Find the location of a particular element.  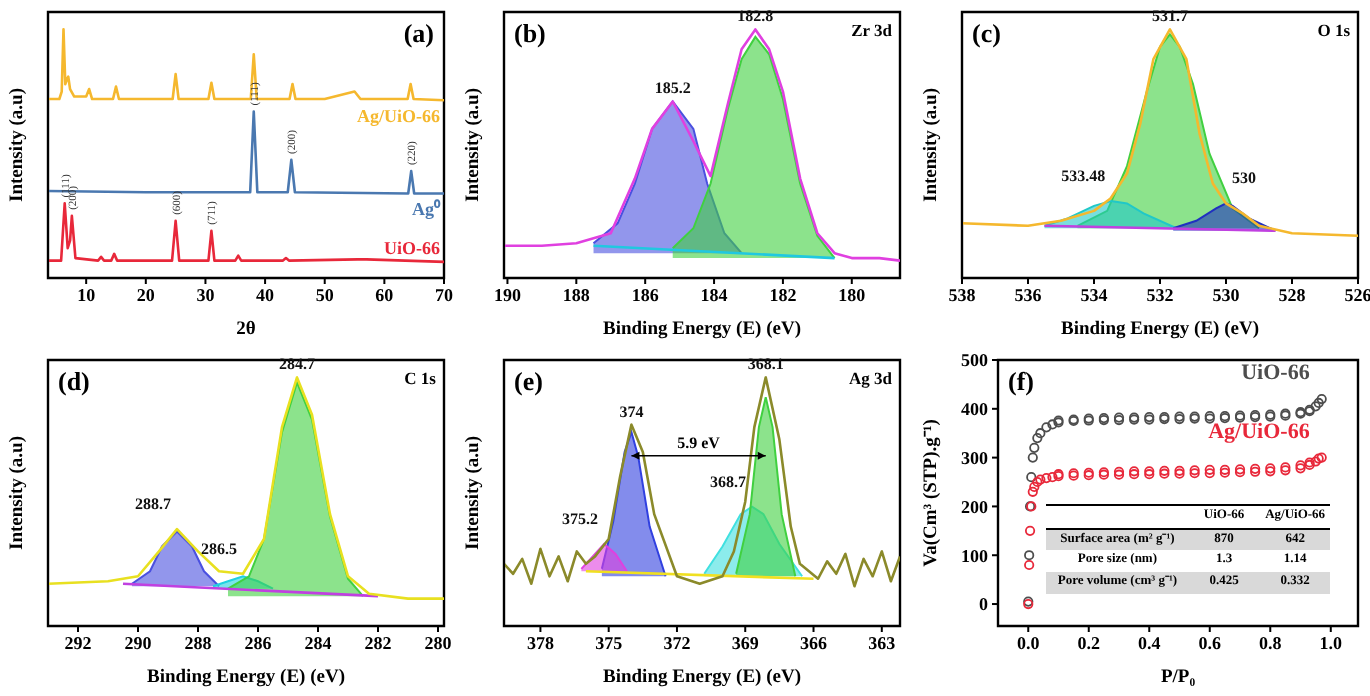

annotation: 375.2 is located at coordinates (580, 518).